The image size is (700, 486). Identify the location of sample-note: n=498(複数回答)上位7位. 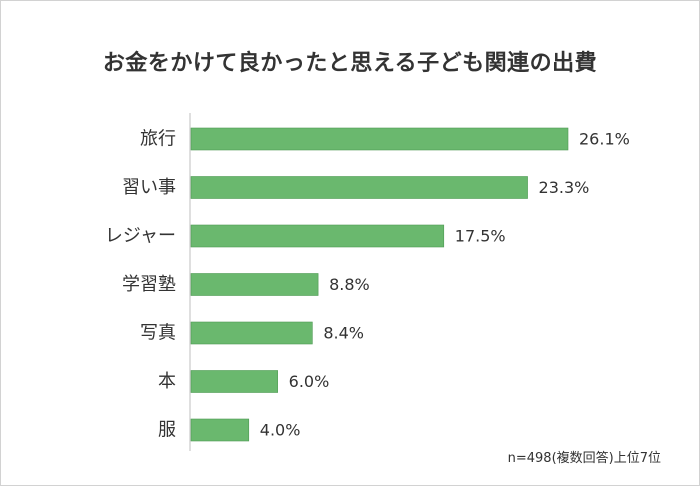
(584, 458).